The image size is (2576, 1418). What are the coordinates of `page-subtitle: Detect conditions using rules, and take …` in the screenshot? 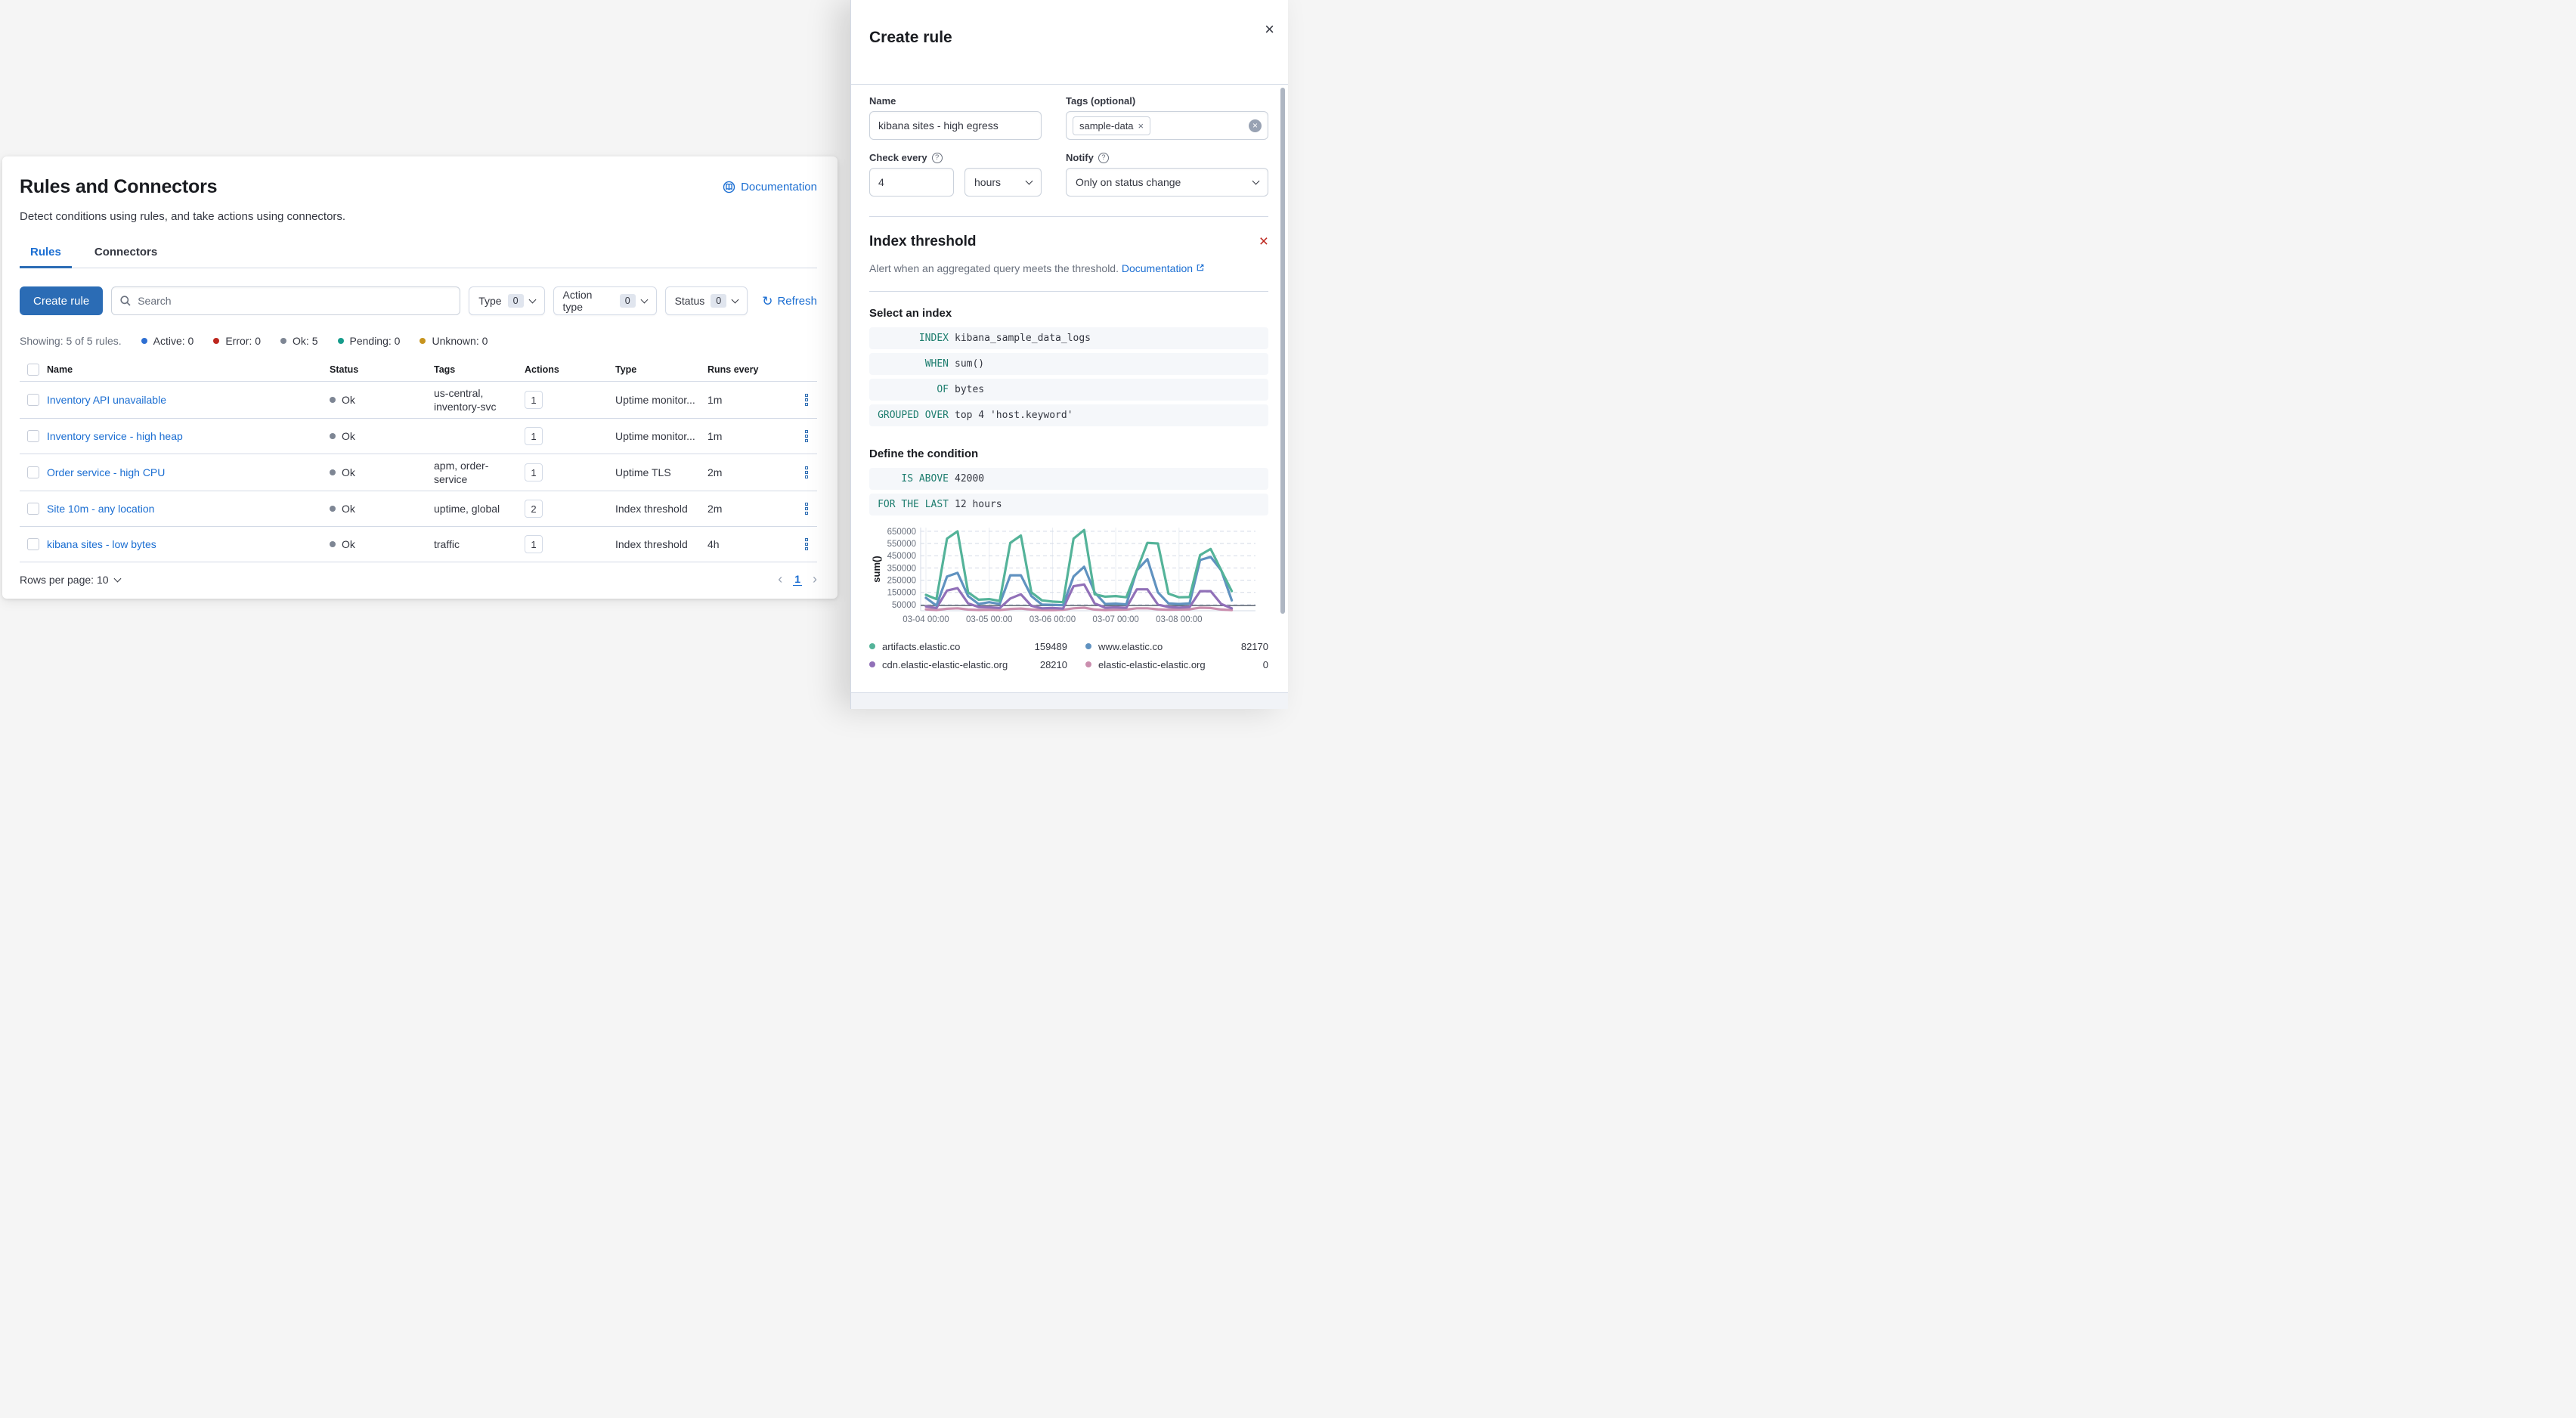 It's located at (183, 216).